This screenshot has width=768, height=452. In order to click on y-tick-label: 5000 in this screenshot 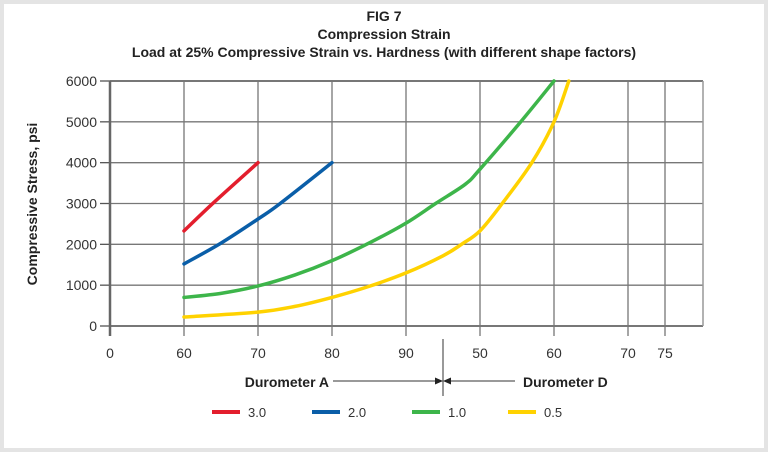, I will do `click(81, 122)`.